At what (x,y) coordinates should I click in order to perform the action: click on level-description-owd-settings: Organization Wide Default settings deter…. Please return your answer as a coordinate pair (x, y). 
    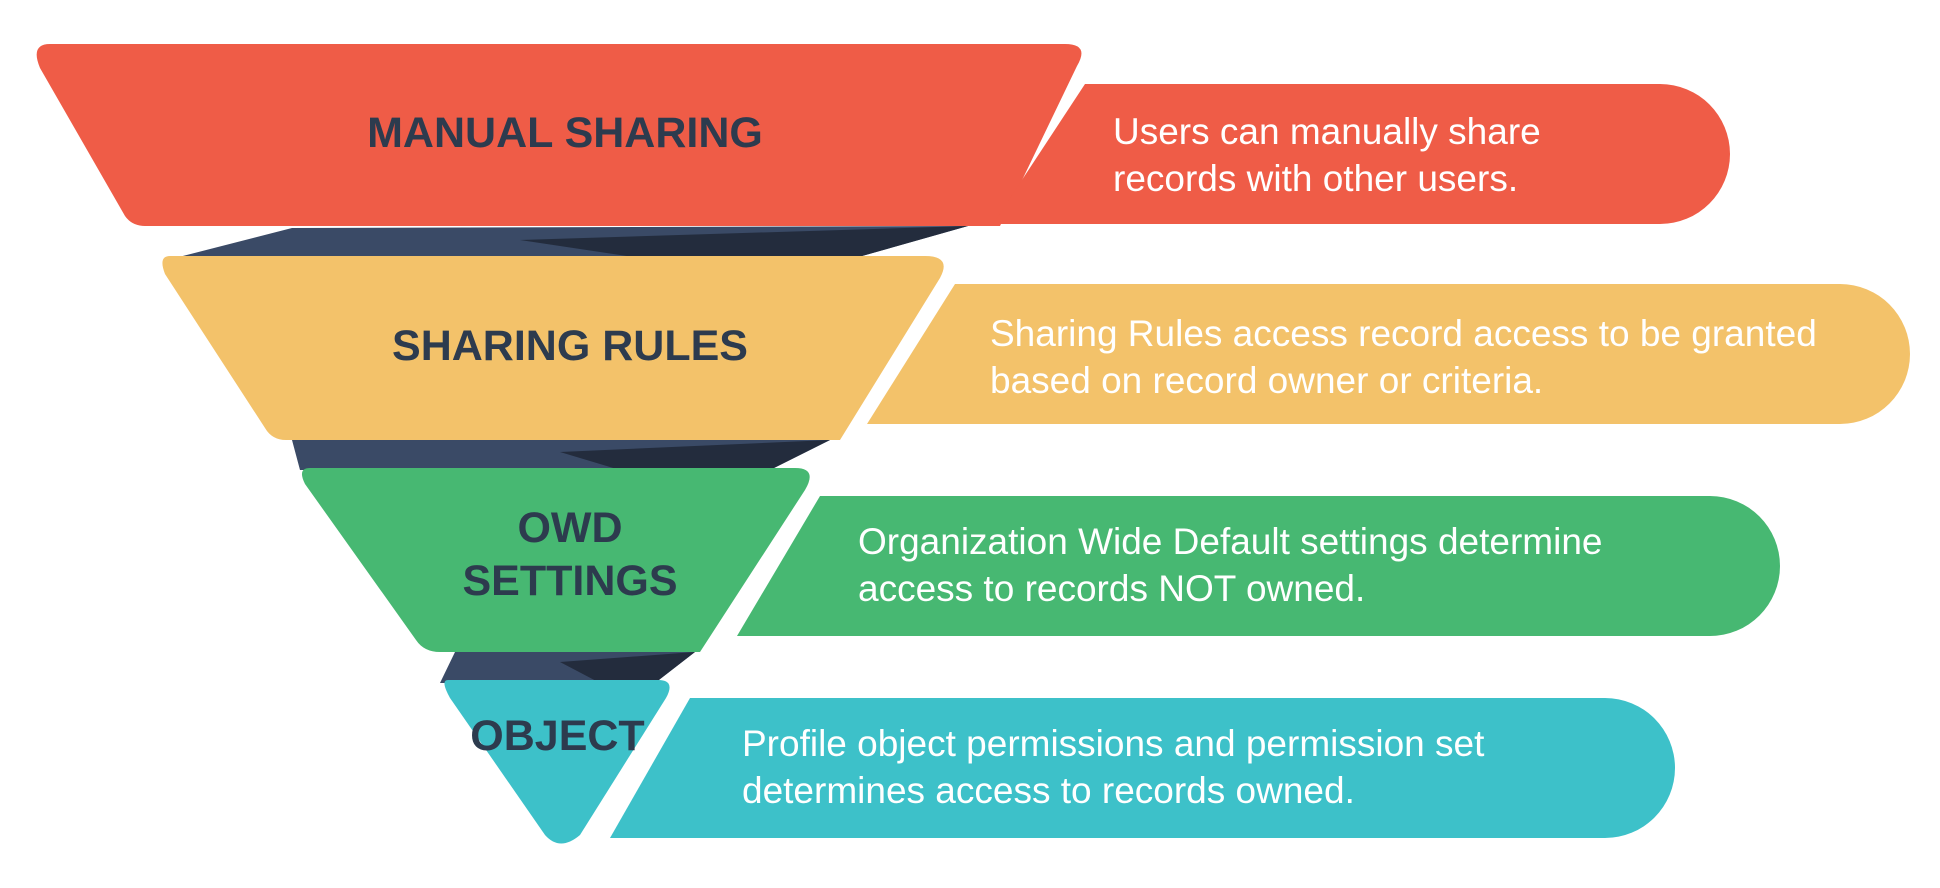
    Looking at the image, I should click on (1230, 565).